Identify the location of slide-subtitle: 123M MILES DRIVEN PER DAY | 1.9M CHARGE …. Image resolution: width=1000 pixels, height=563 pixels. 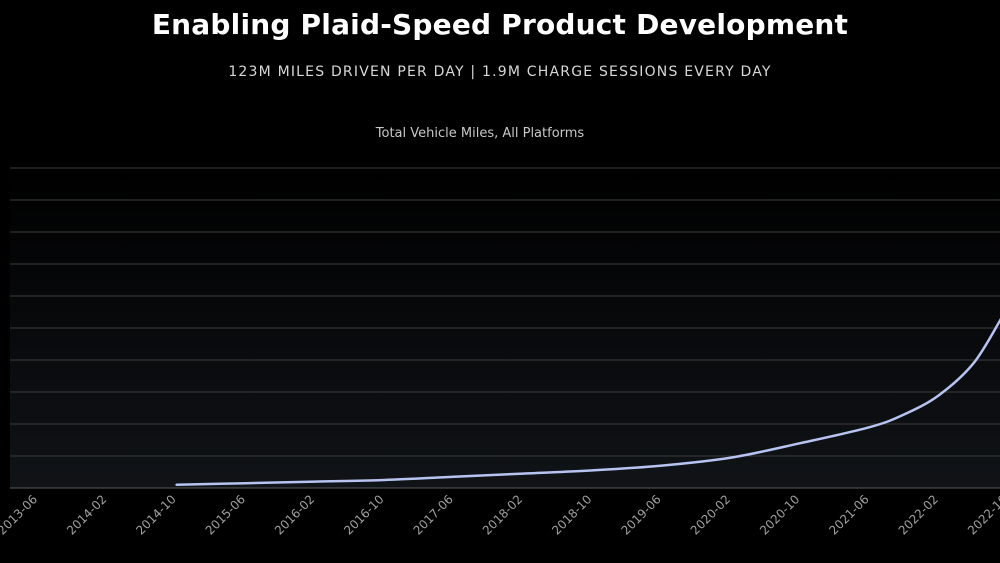
(500, 72).